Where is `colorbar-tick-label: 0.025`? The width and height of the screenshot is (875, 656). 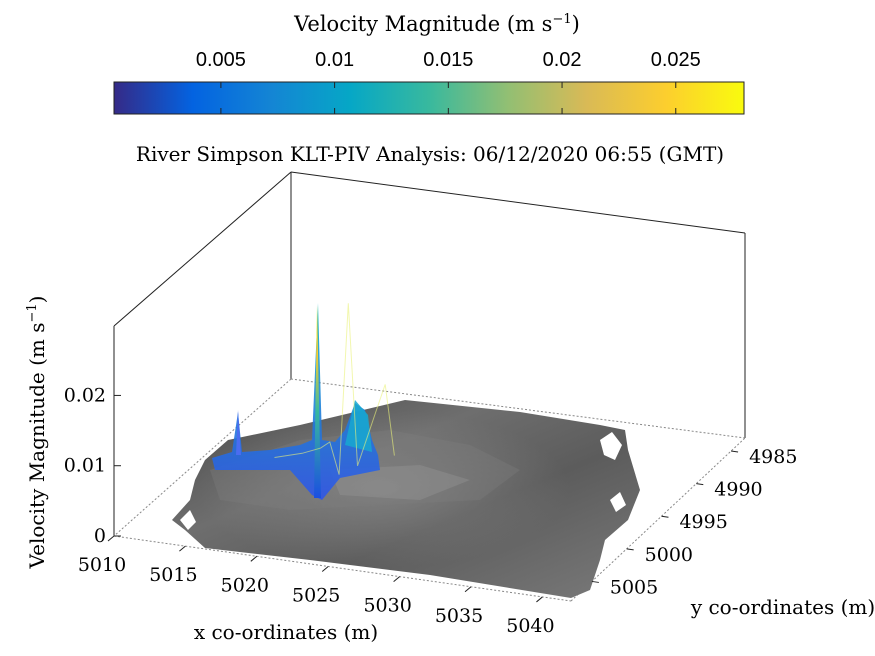 colorbar-tick-label: 0.025 is located at coordinates (676, 60).